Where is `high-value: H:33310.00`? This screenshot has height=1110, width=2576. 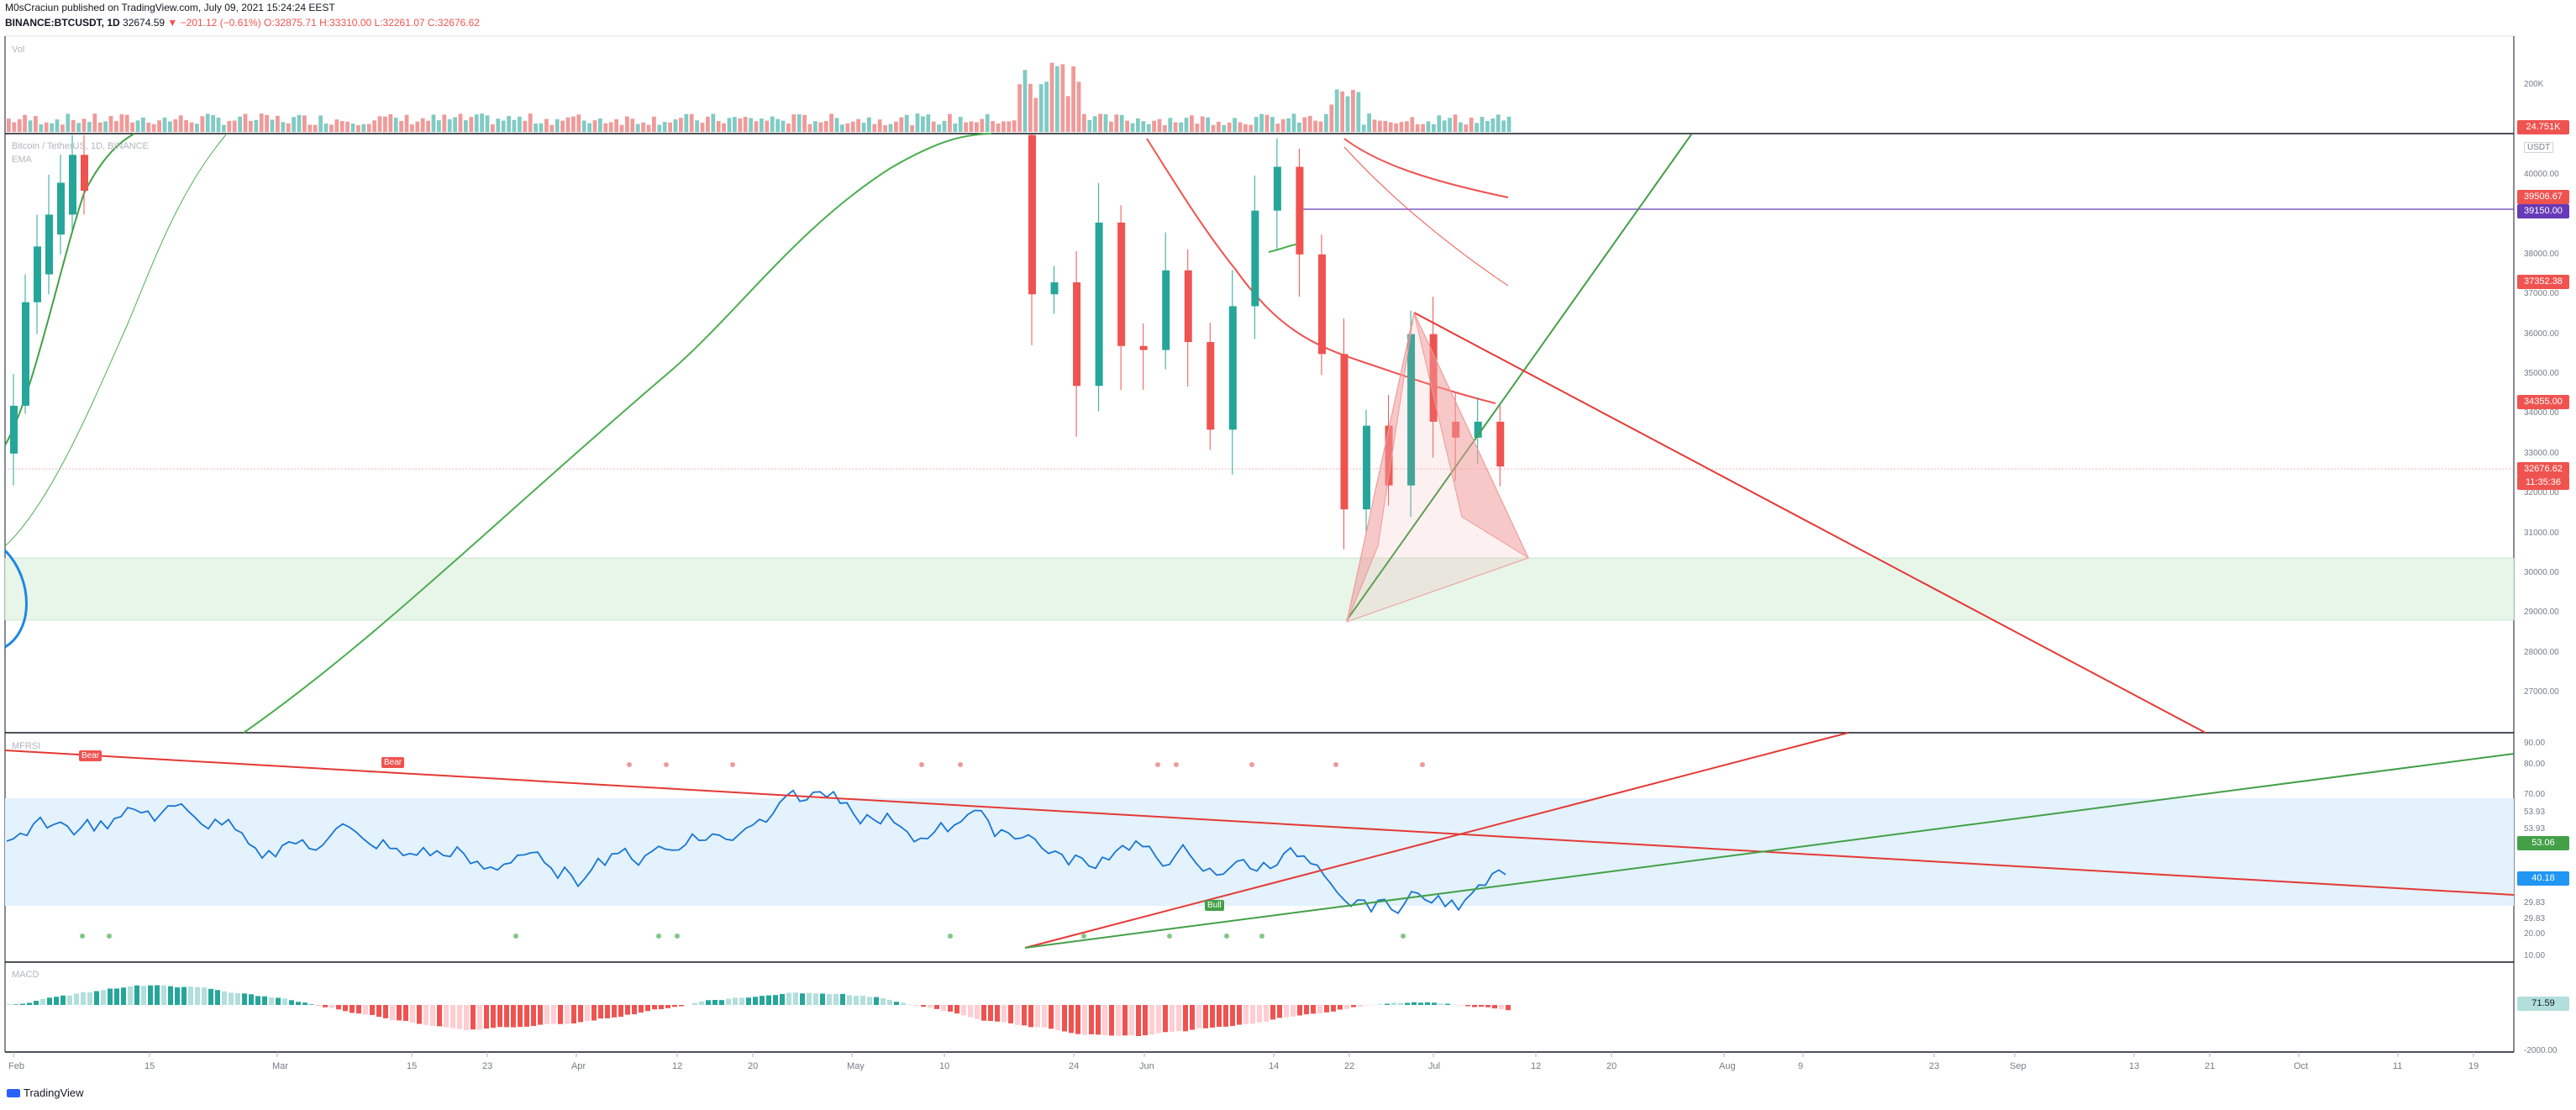
high-value: H:33310.00 is located at coordinates (345, 23).